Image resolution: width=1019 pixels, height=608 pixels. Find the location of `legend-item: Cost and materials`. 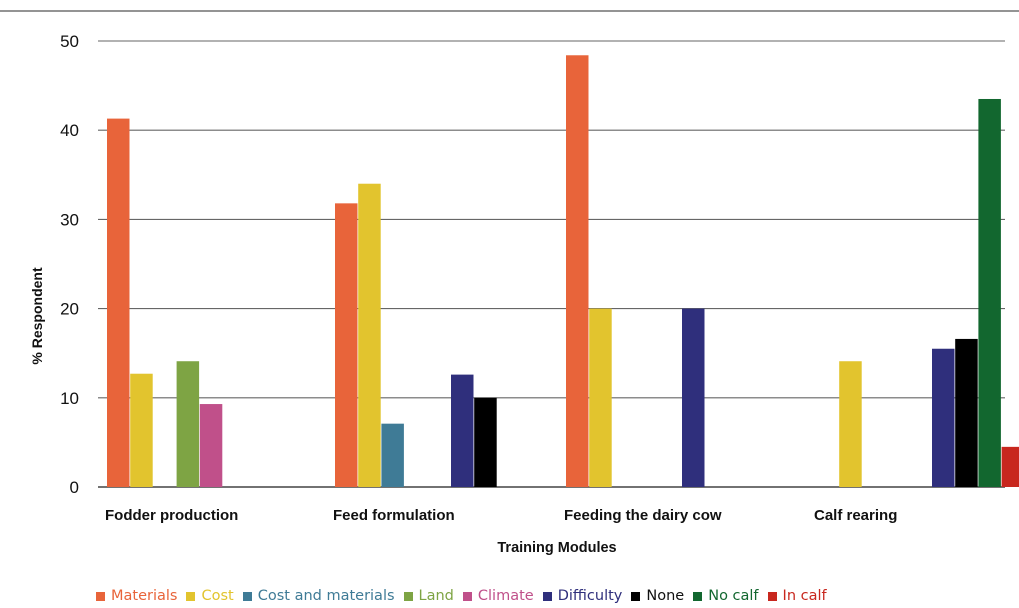

legend-item: Cost and materials is located at coordinates (318, 596).